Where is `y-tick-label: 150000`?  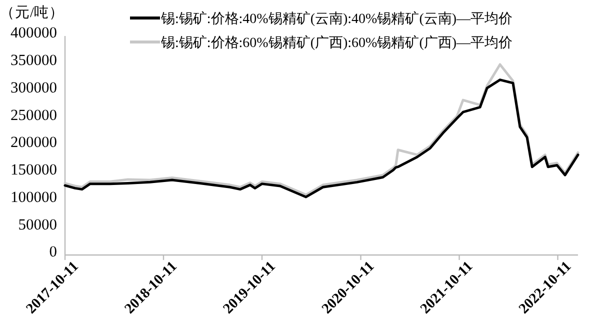 y-tick-label: 150000 is located at coordinates (34, 170).